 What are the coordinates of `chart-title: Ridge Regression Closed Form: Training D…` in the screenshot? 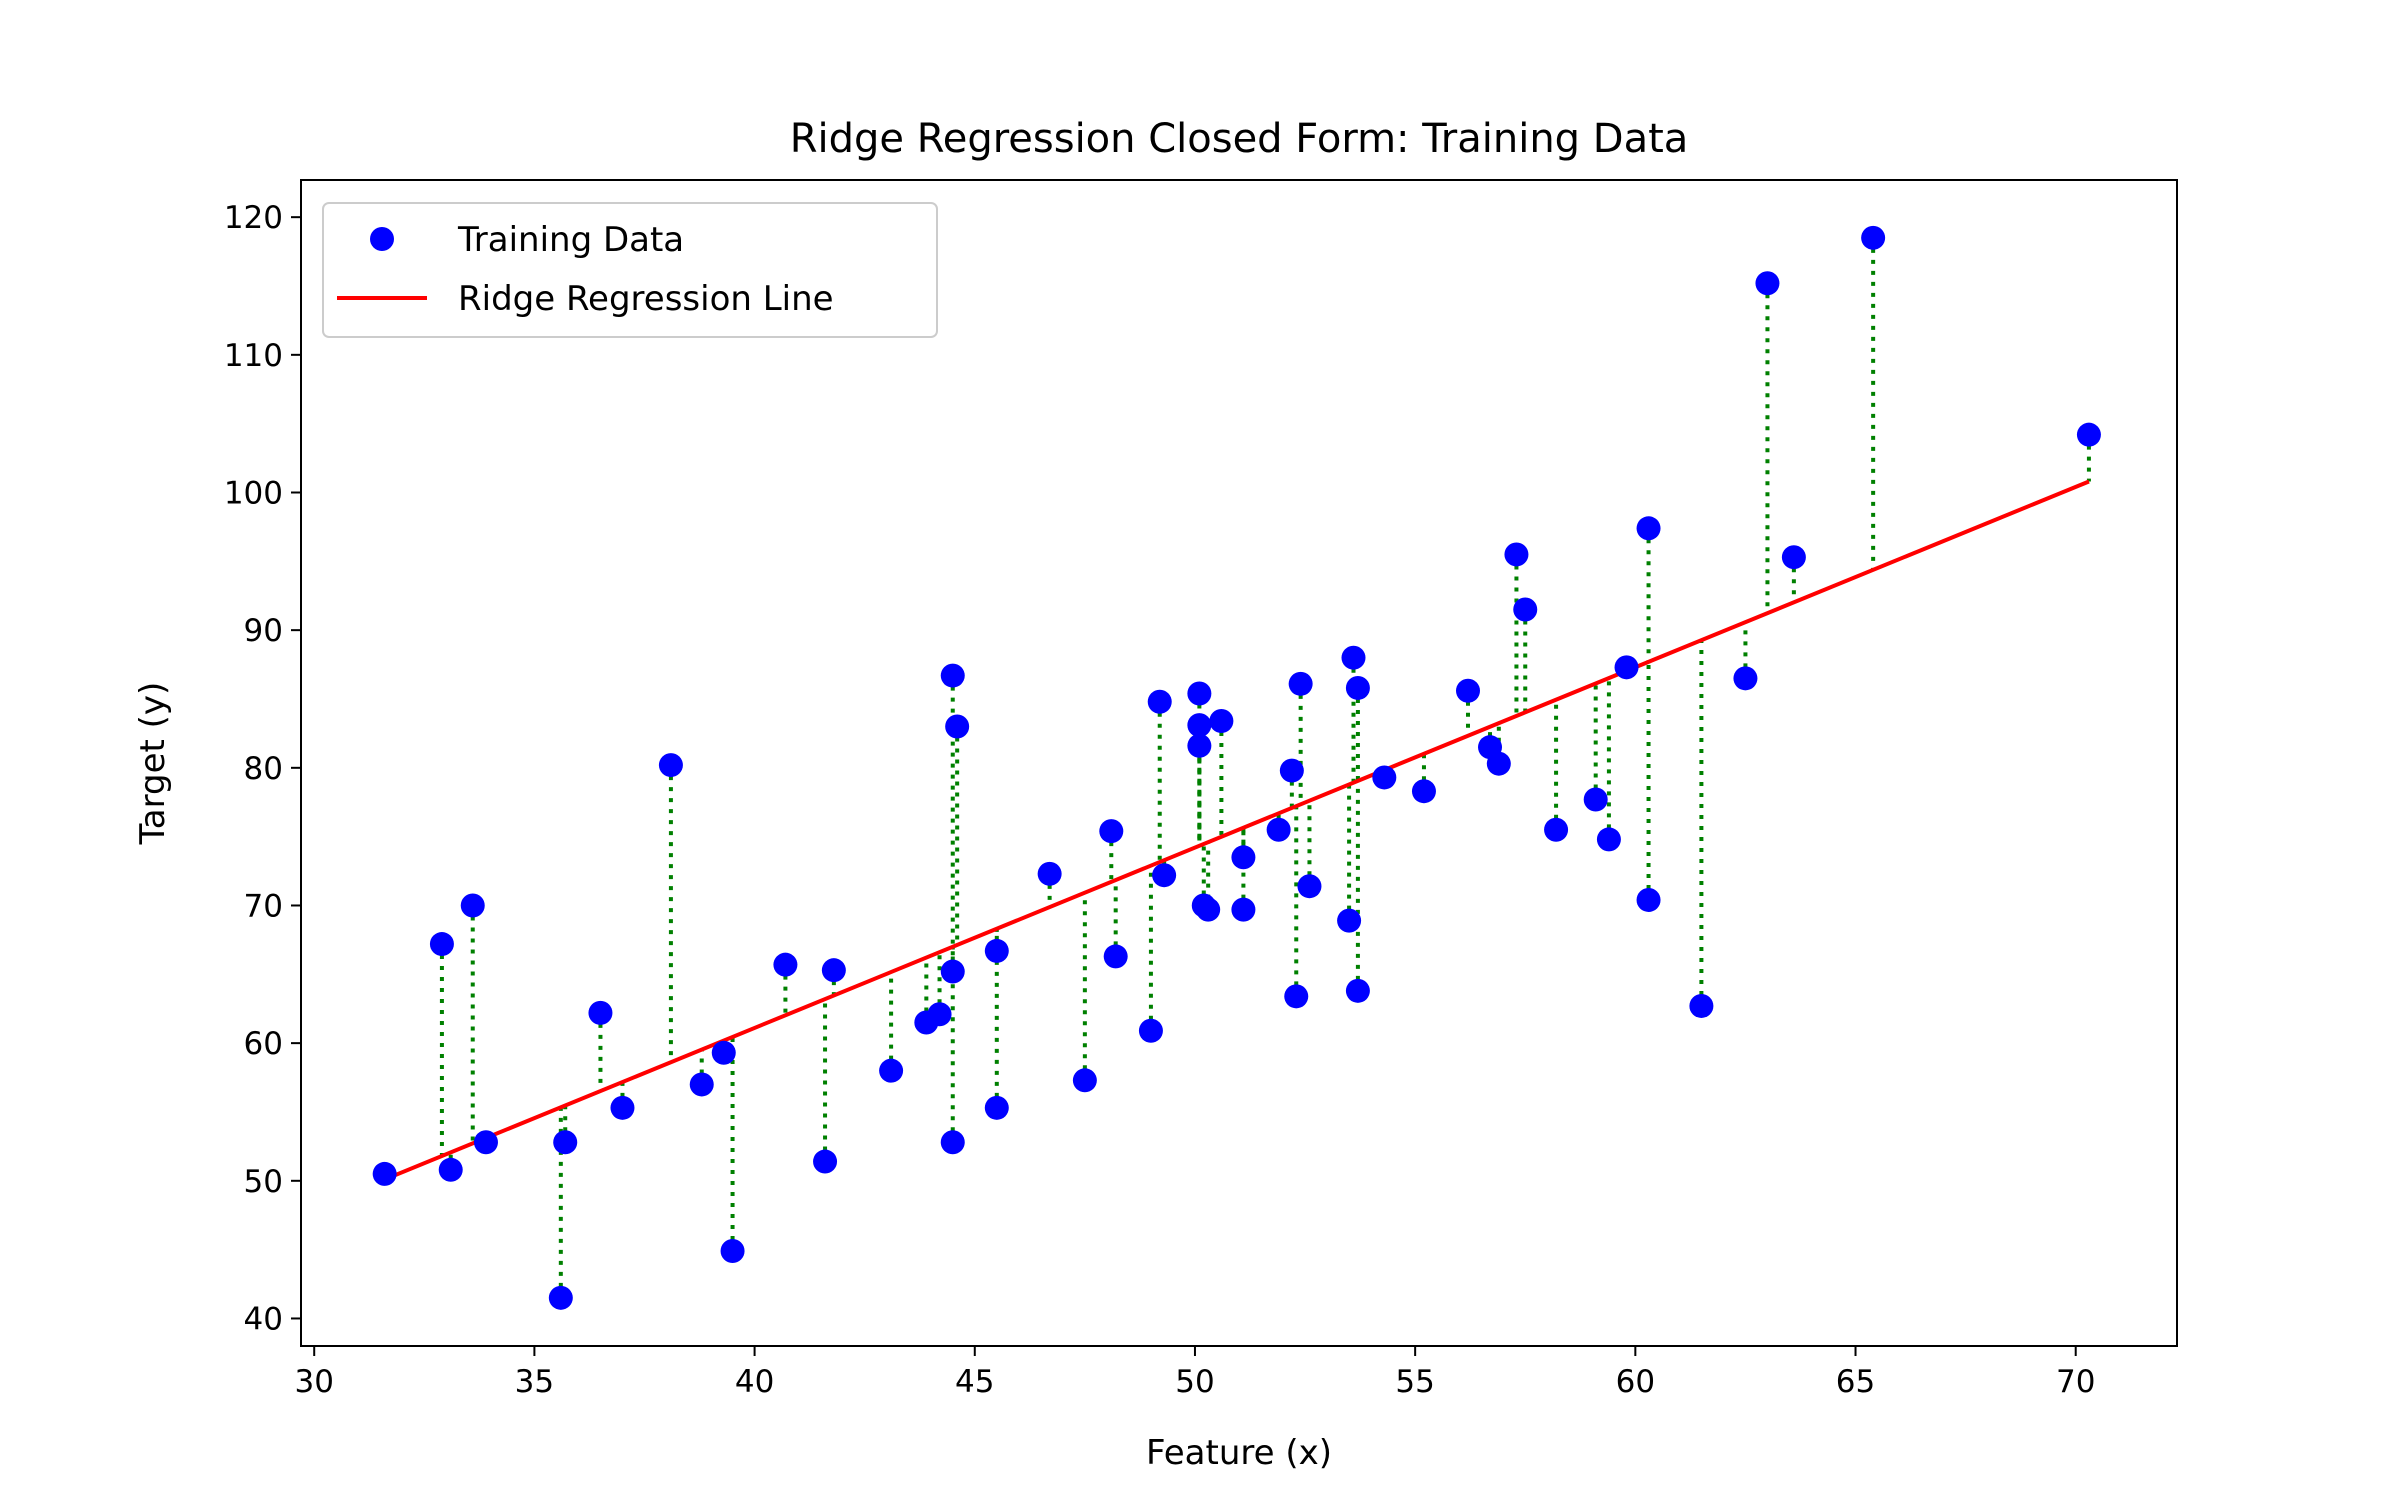 It's located at (1239, 139).